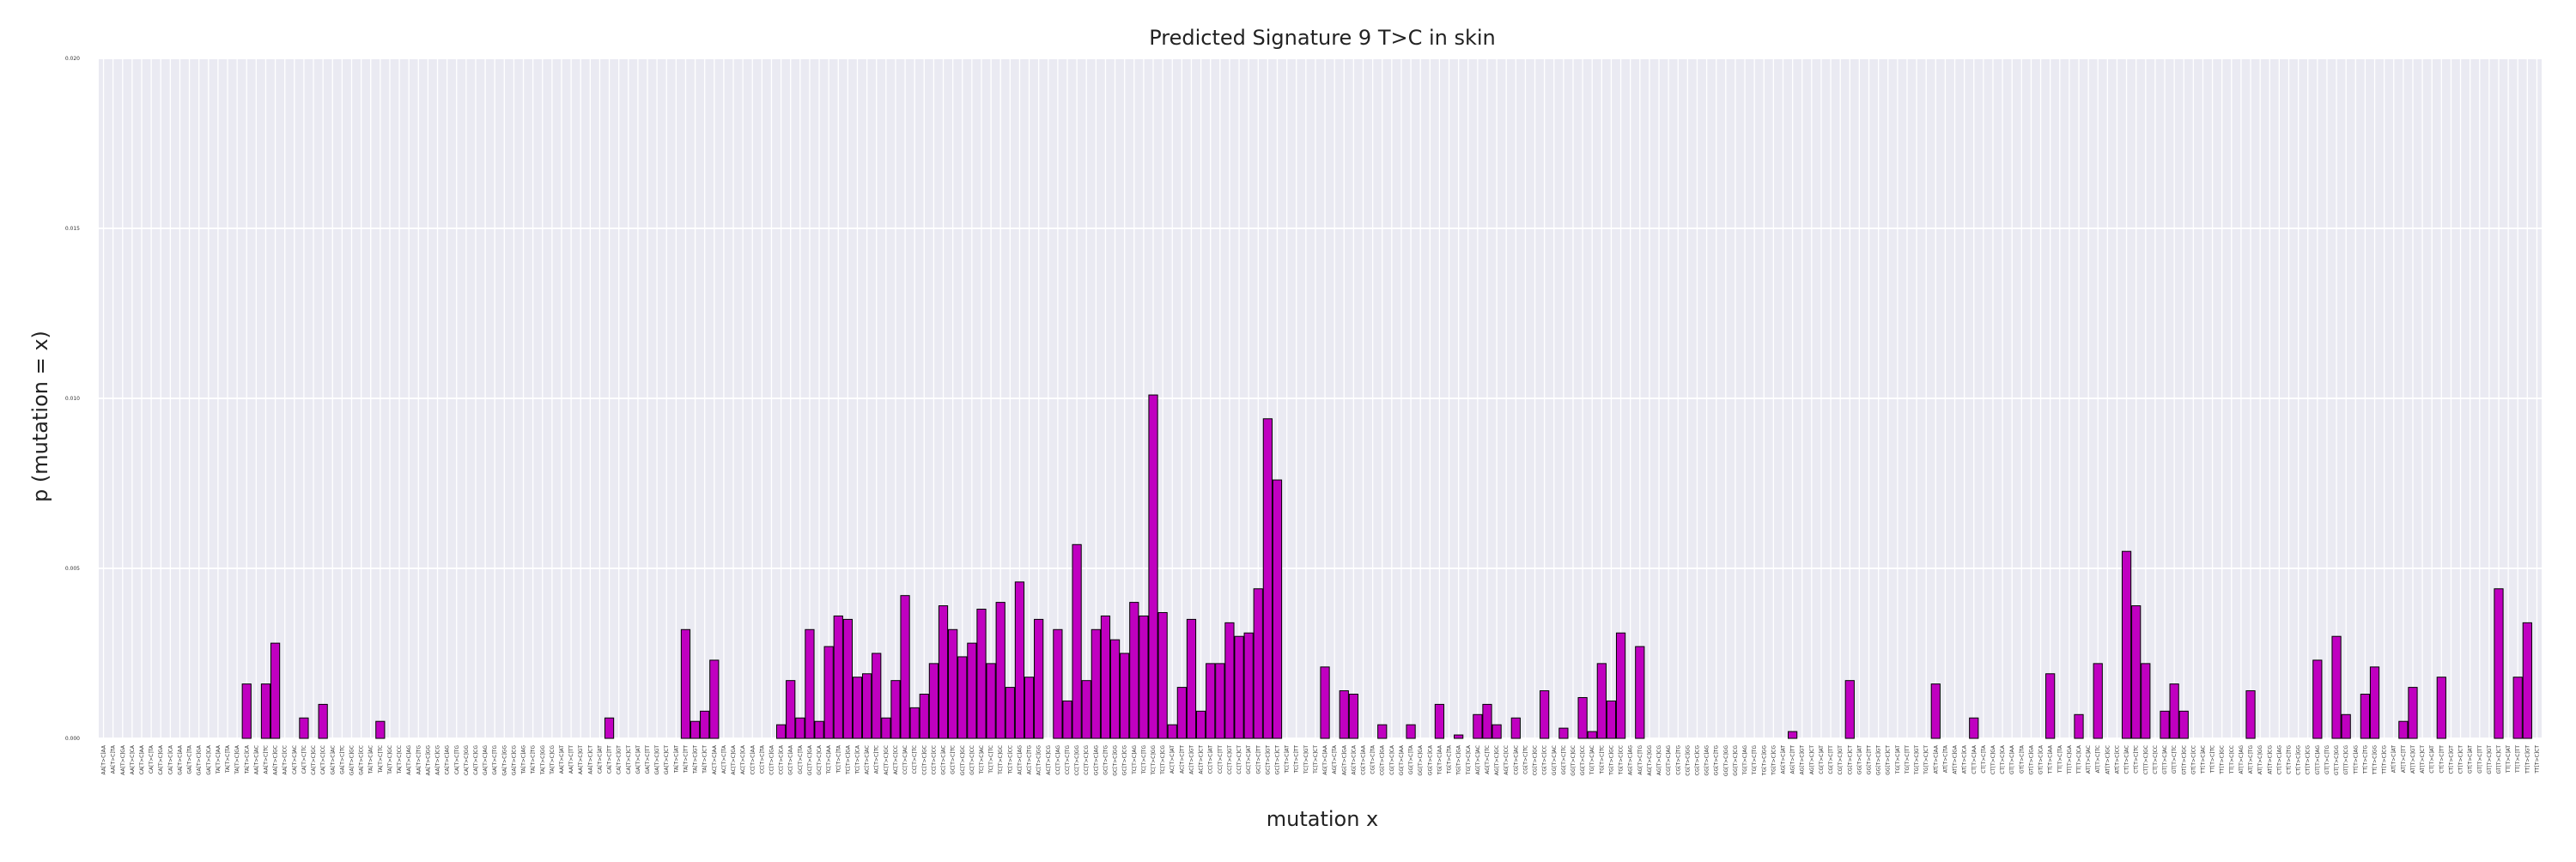  Describe the element at coordinates (2309, 760) in the screenshot. I see `x-tick-label: CT[T>C]CG` at that location.